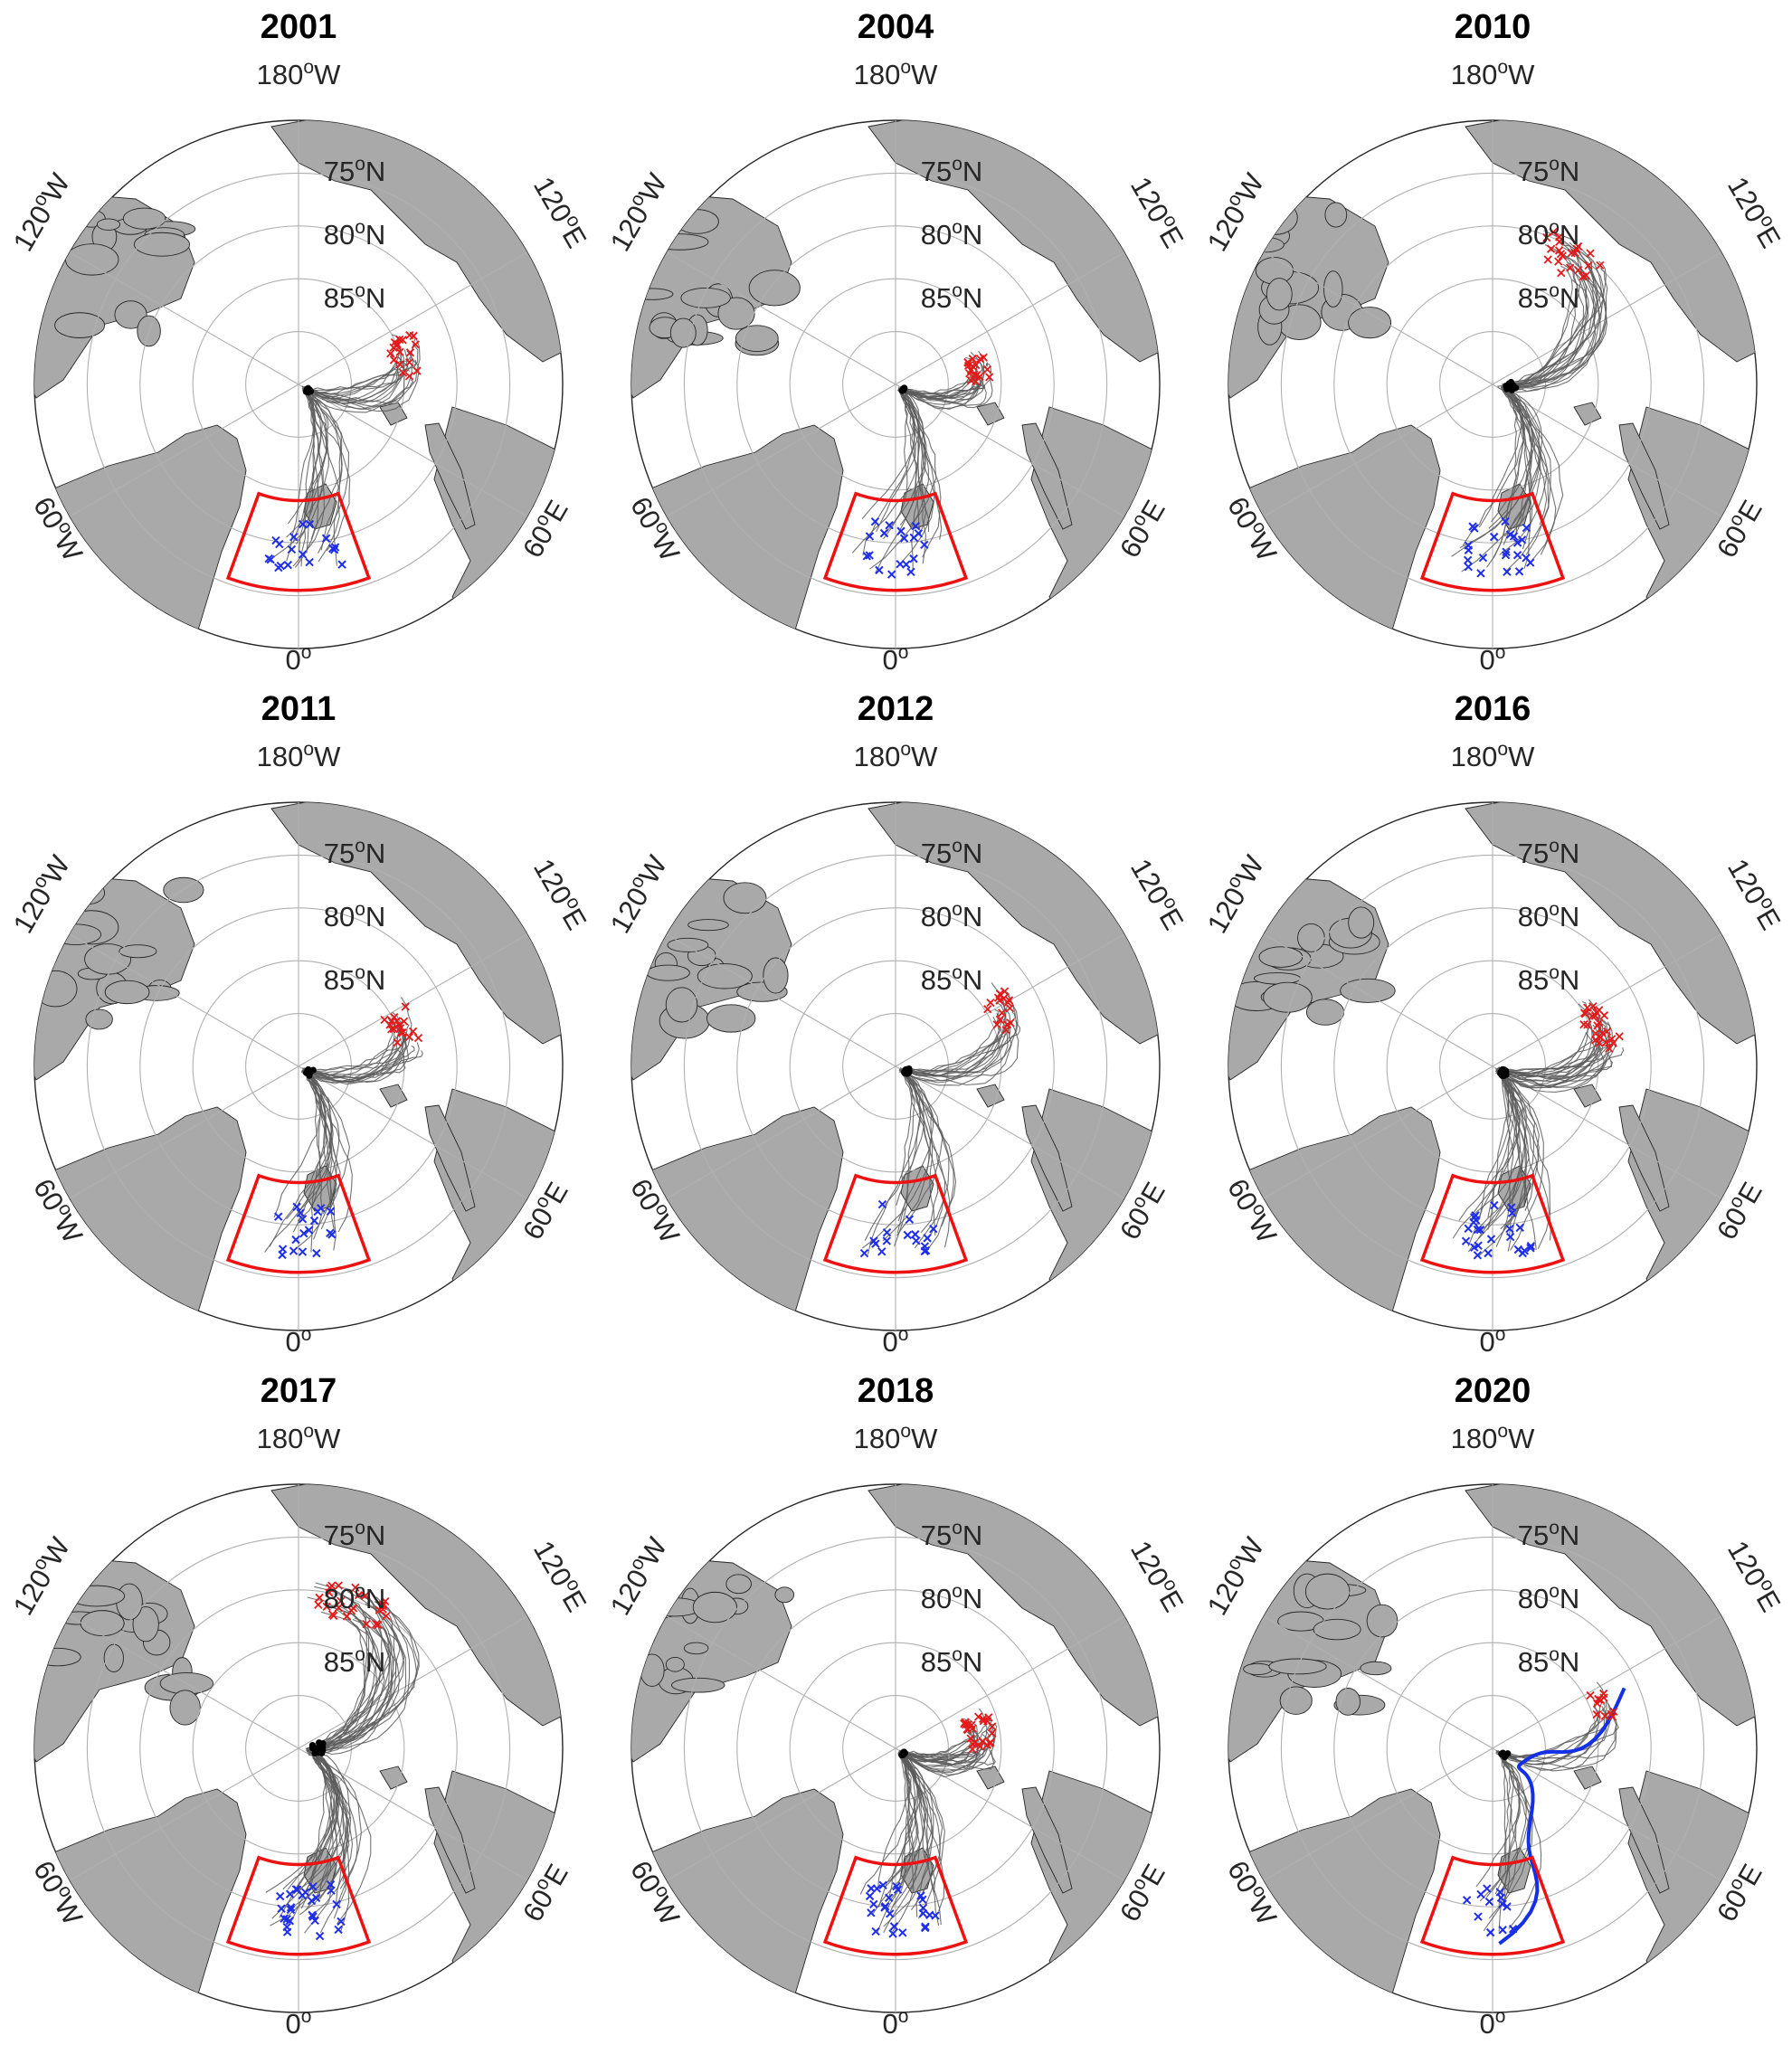  What do you see at coordinates (936, 298) in the screenshot?
I see `lat-label-85n-value: 85` at bounding box center [936, 298].